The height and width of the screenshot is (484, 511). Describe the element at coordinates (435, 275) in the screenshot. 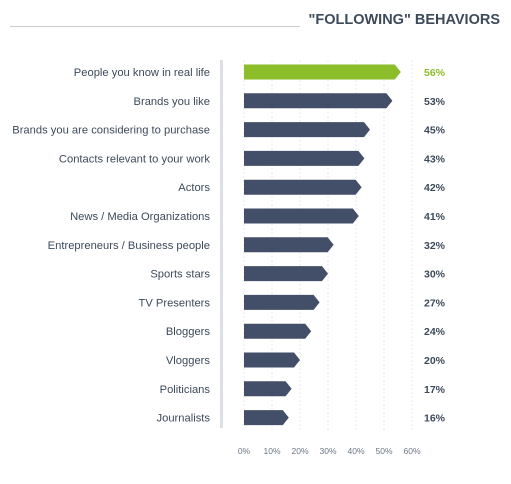

I see `value-label: 30%` at that location.